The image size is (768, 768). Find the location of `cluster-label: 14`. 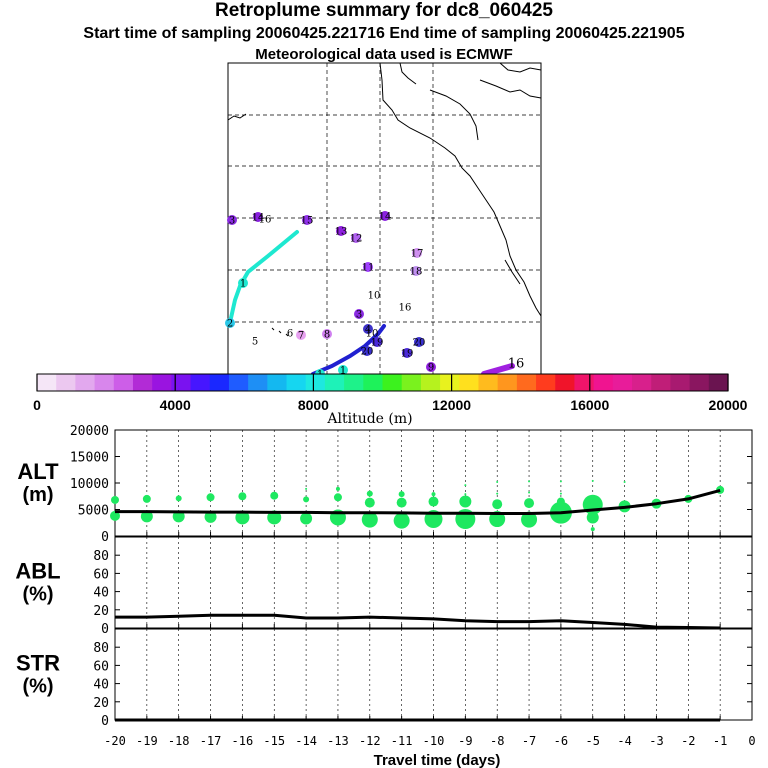

cluster-label: 14 is located at coordinates (258, 218).